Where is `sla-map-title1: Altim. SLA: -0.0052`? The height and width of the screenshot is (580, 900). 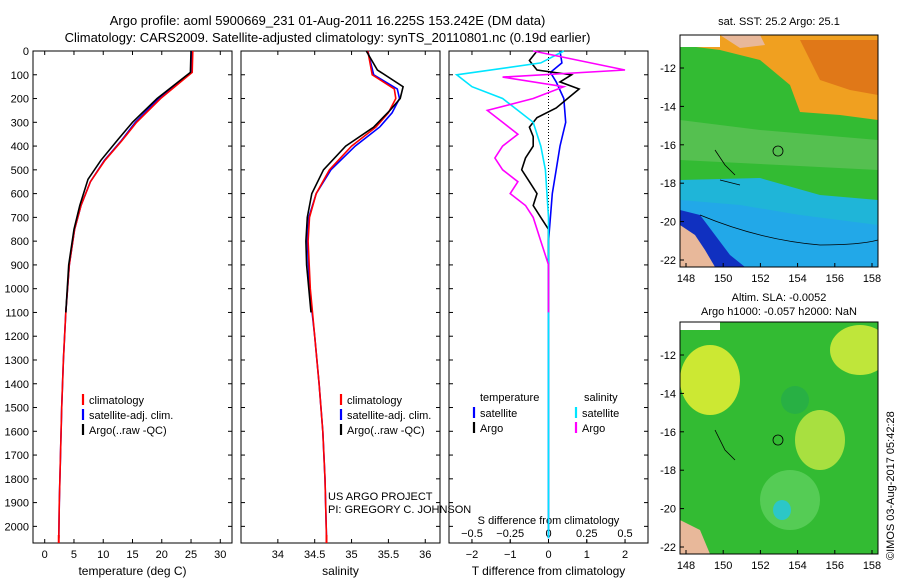
sla-map-title1: Altim. SLA: -0.0052 is located at coordinates (779, 298).